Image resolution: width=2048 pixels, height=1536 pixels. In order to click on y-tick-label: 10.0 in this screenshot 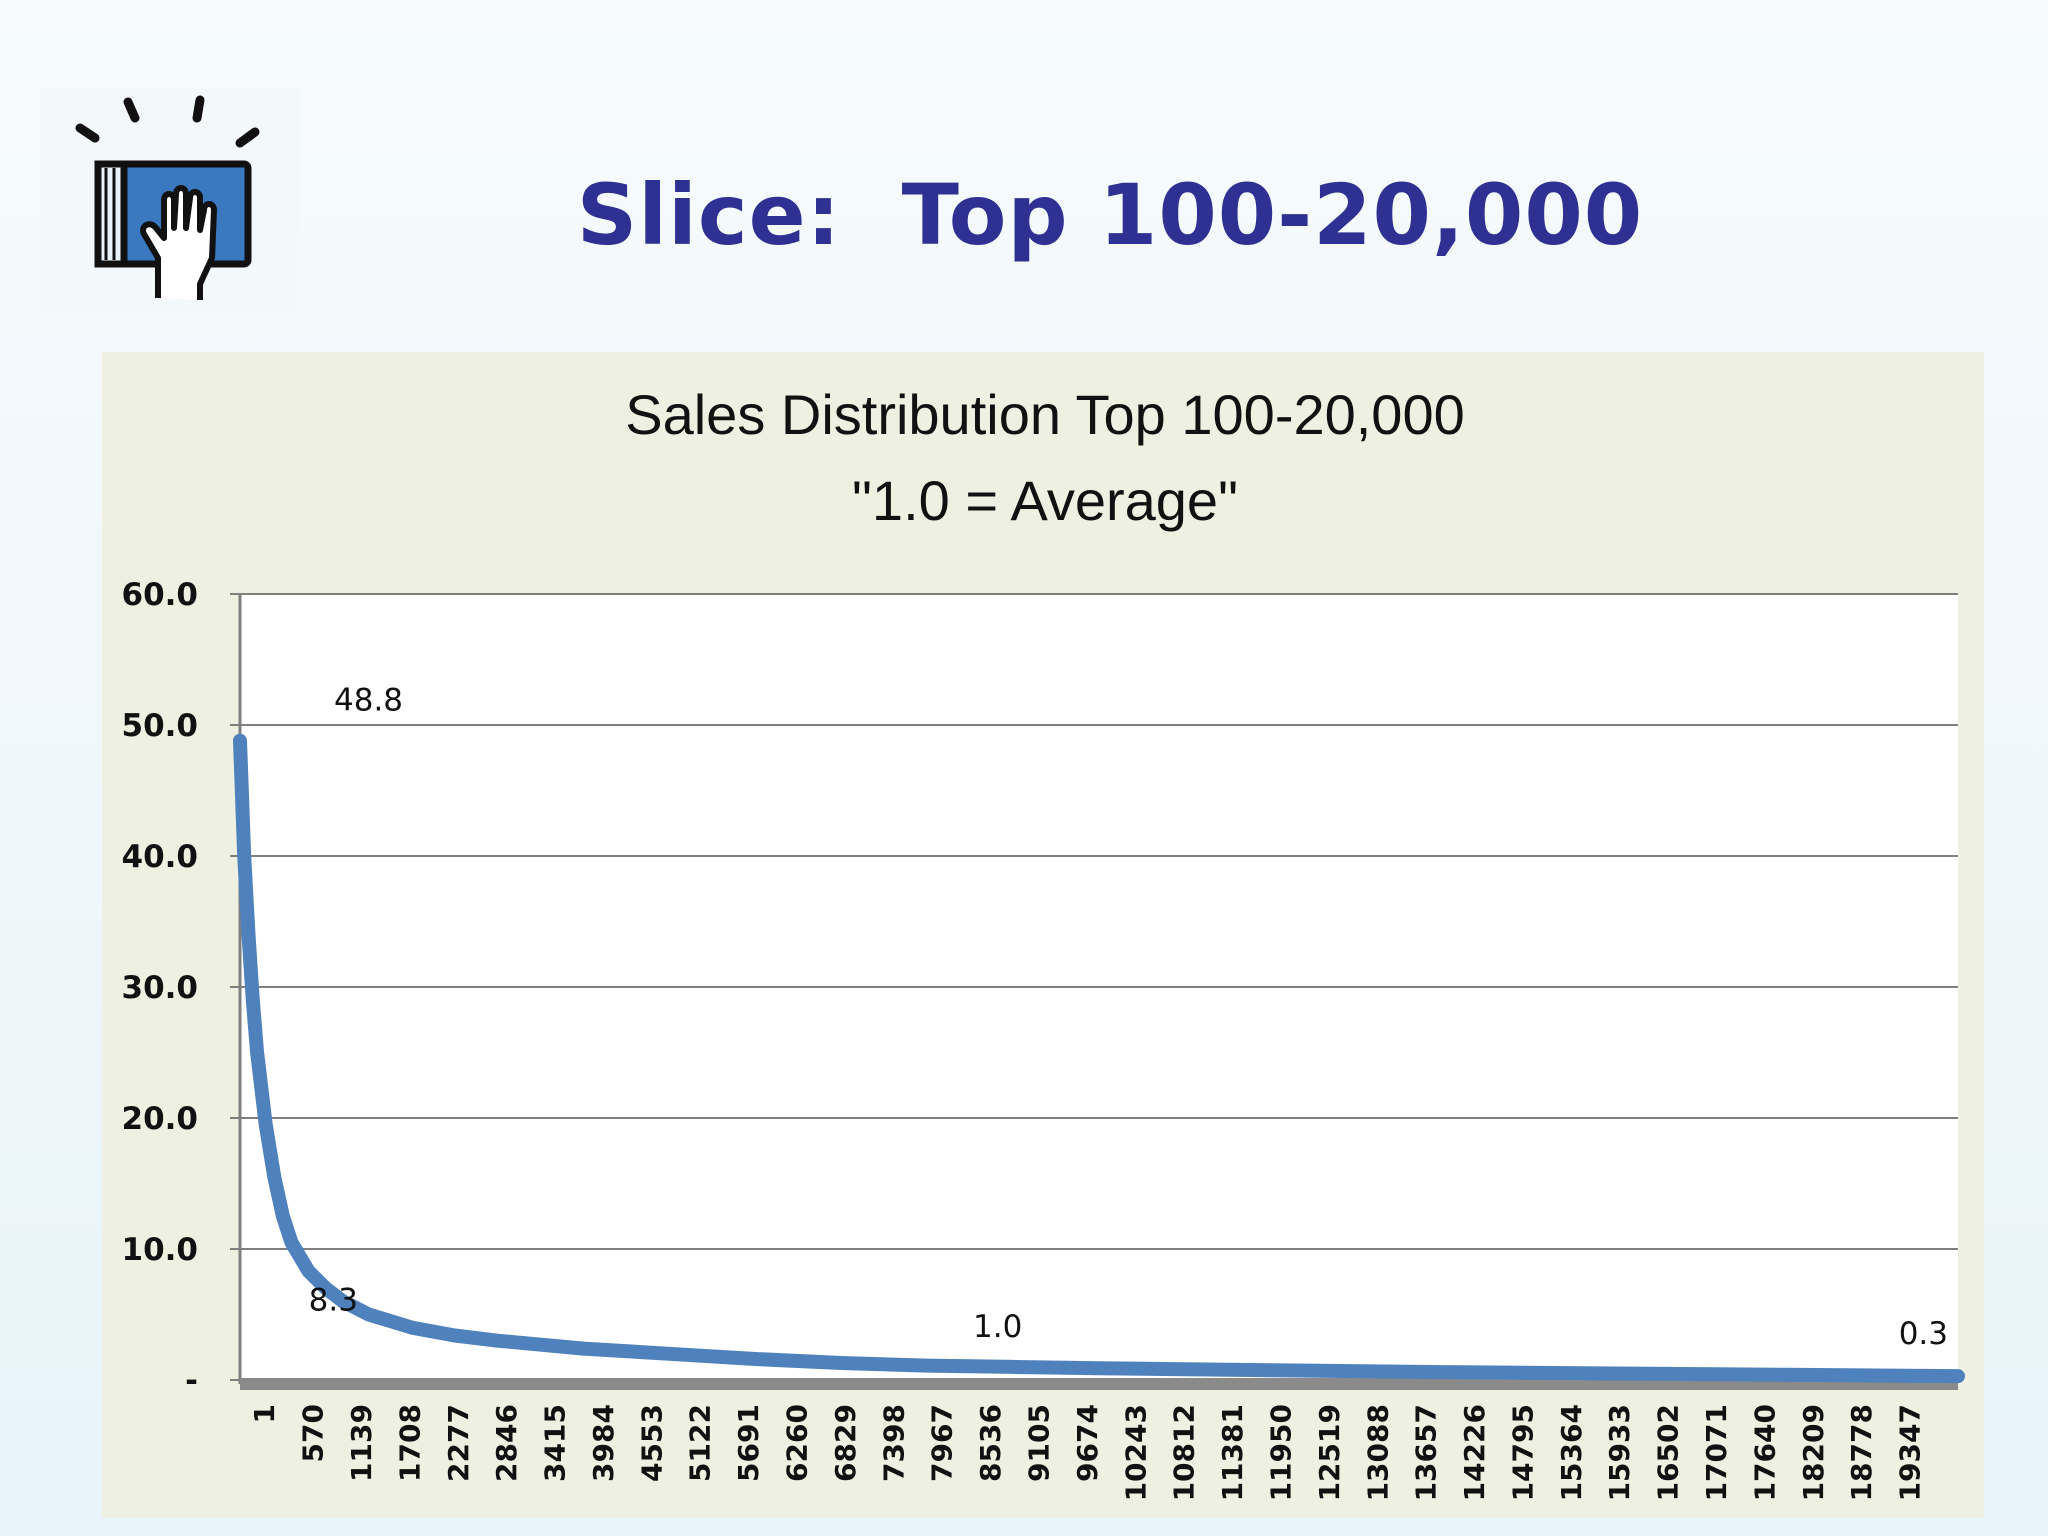, I will do `click(160, 1250)`.